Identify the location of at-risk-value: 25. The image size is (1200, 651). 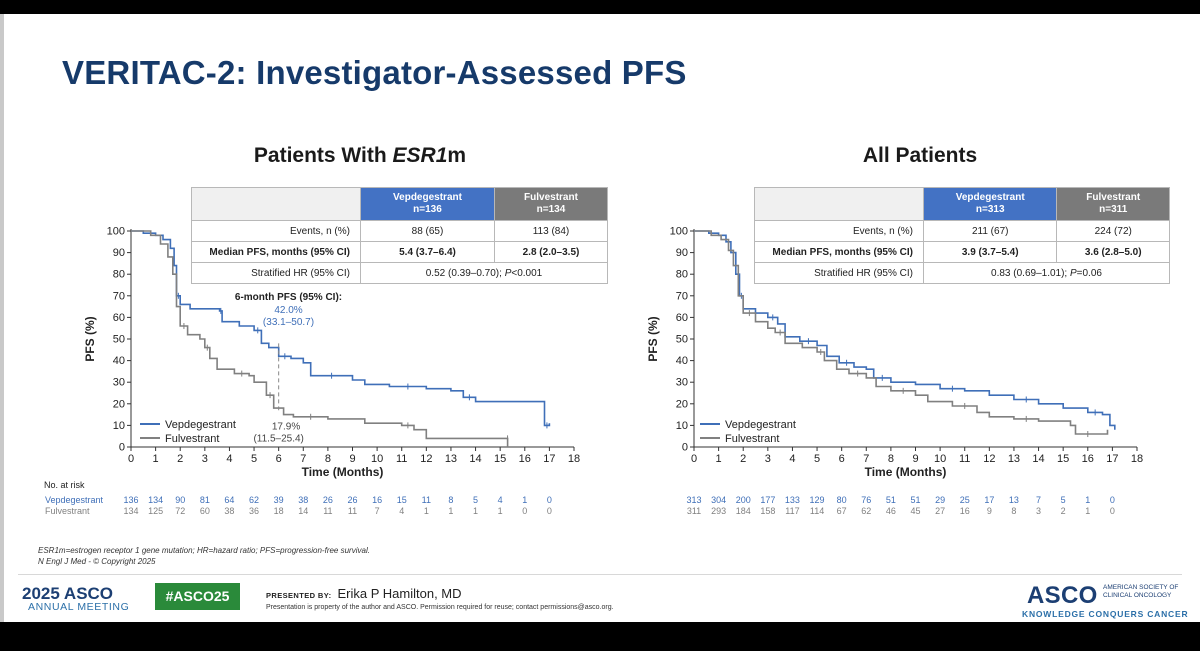
(965, 500).